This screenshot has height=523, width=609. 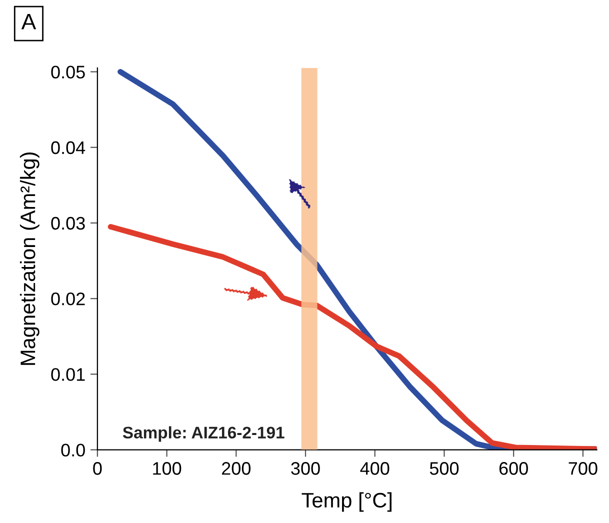 What do you see at coordinates (236, 468) in the screenshot?
I see `x-tick-label: 200` at bounding box center [236, 468].